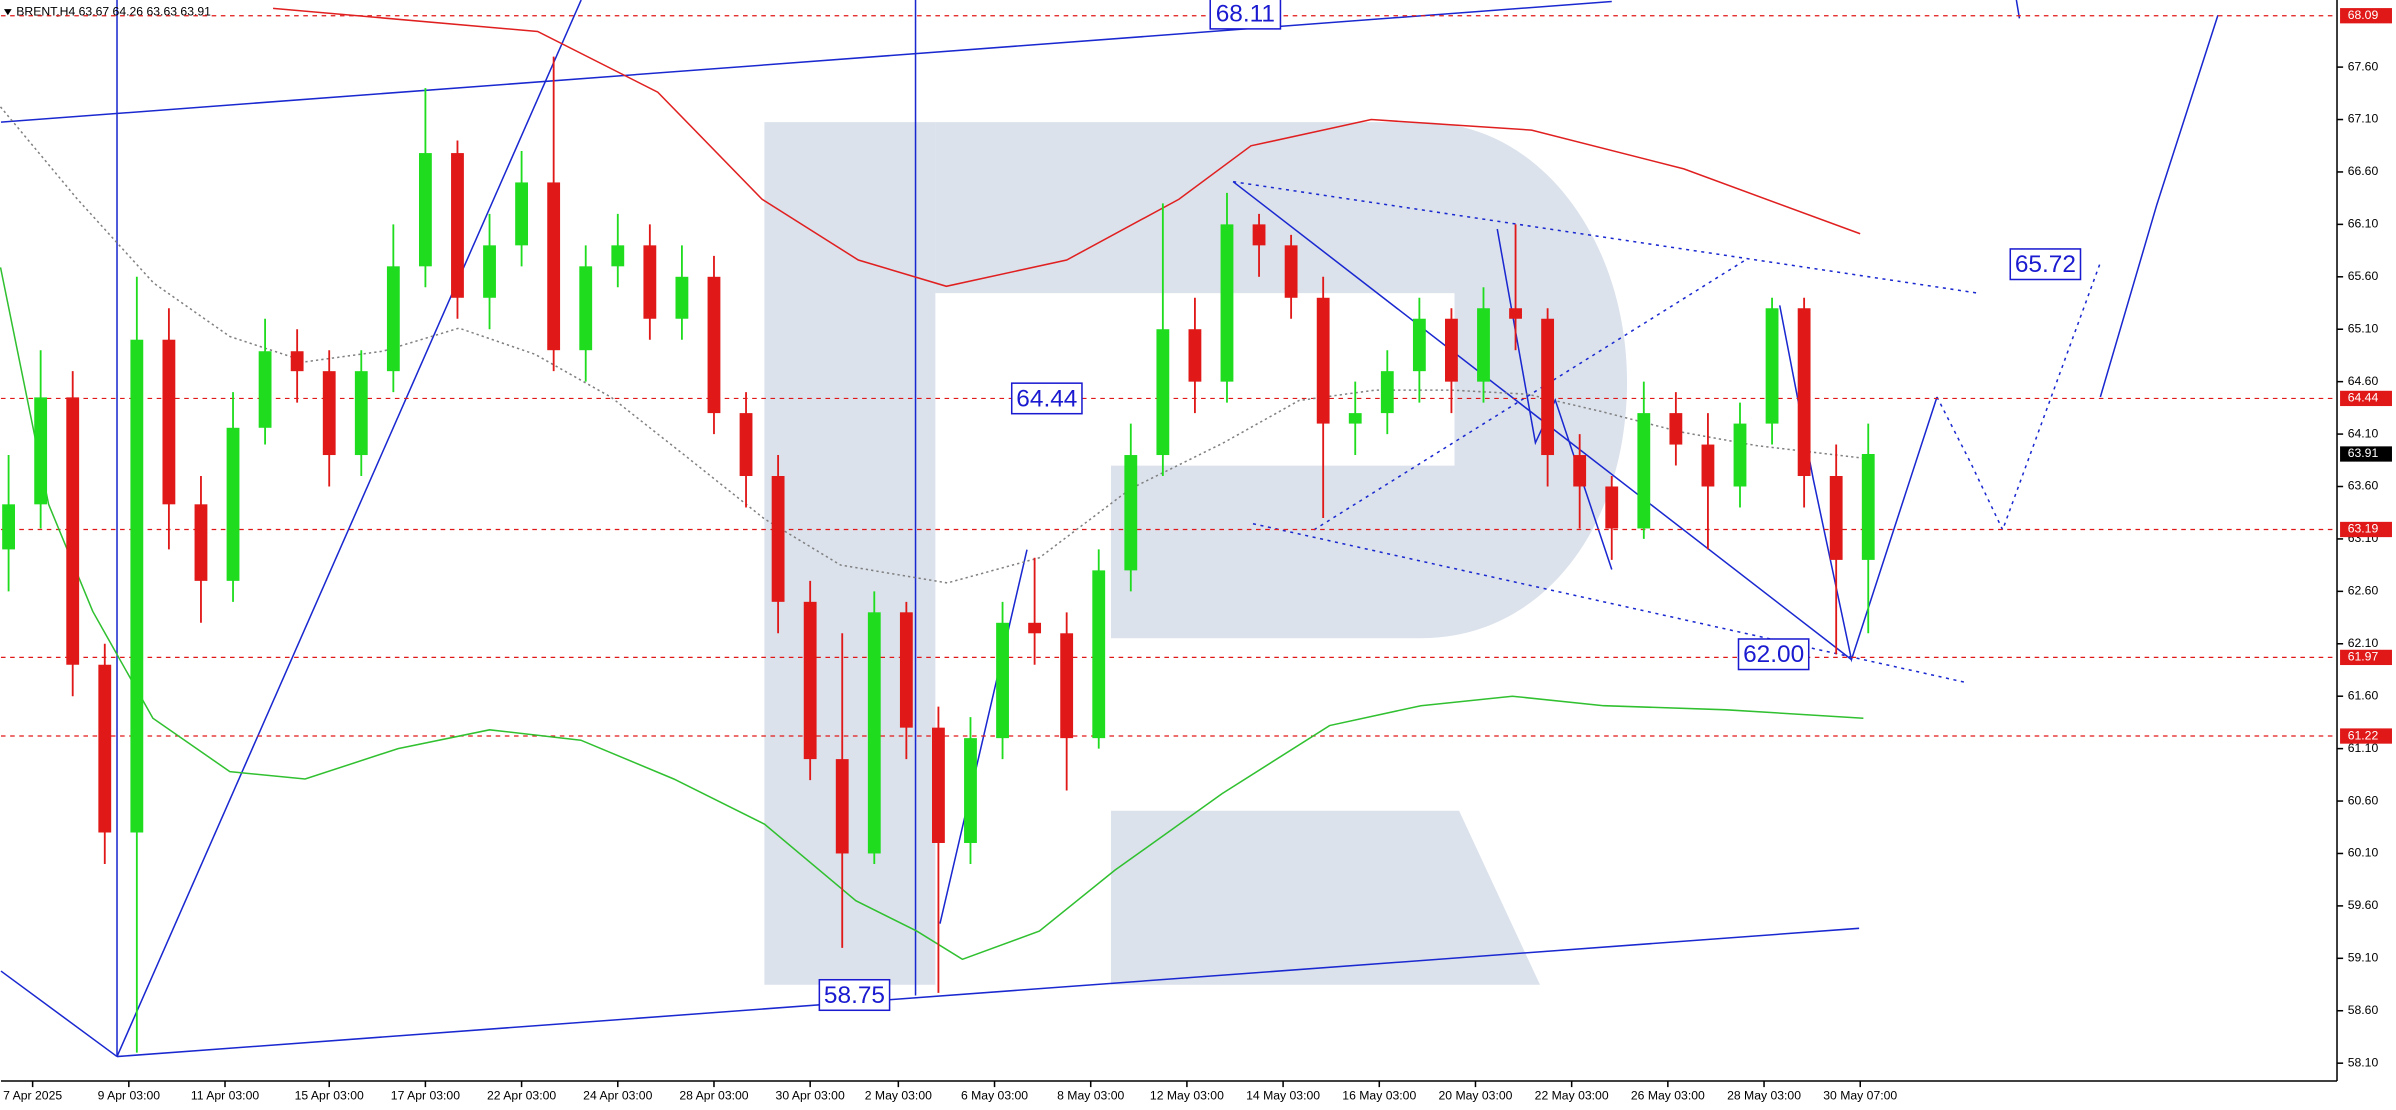 This screenshot has width=2396, height=1110. I want to click on y-tick-label: 61.10, so click(2363, 748).